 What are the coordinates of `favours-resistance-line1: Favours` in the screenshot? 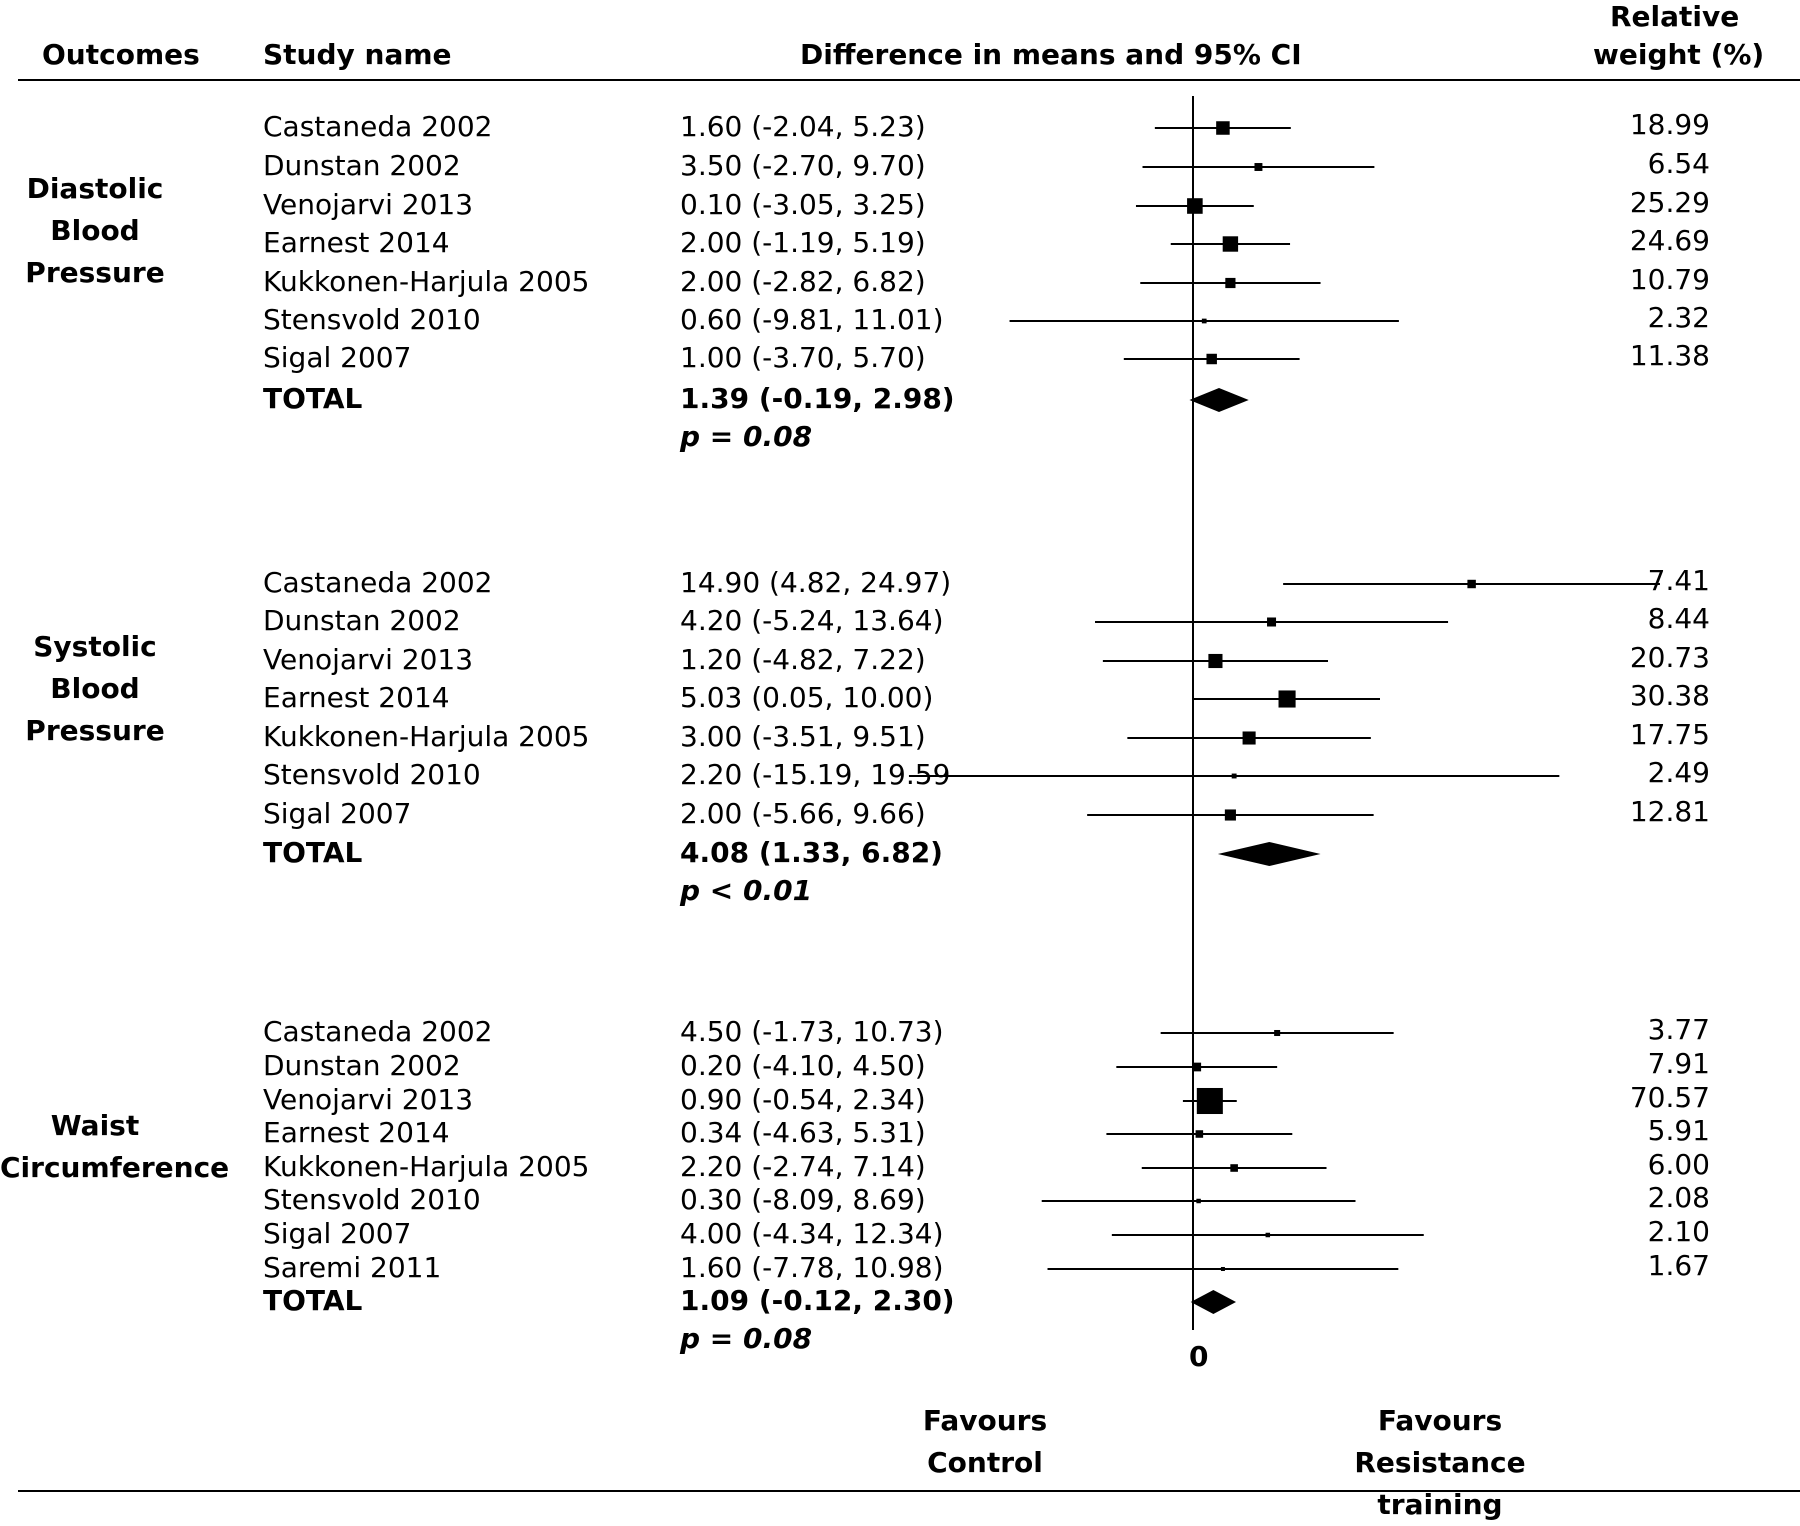 It's located at (1440, 1420).